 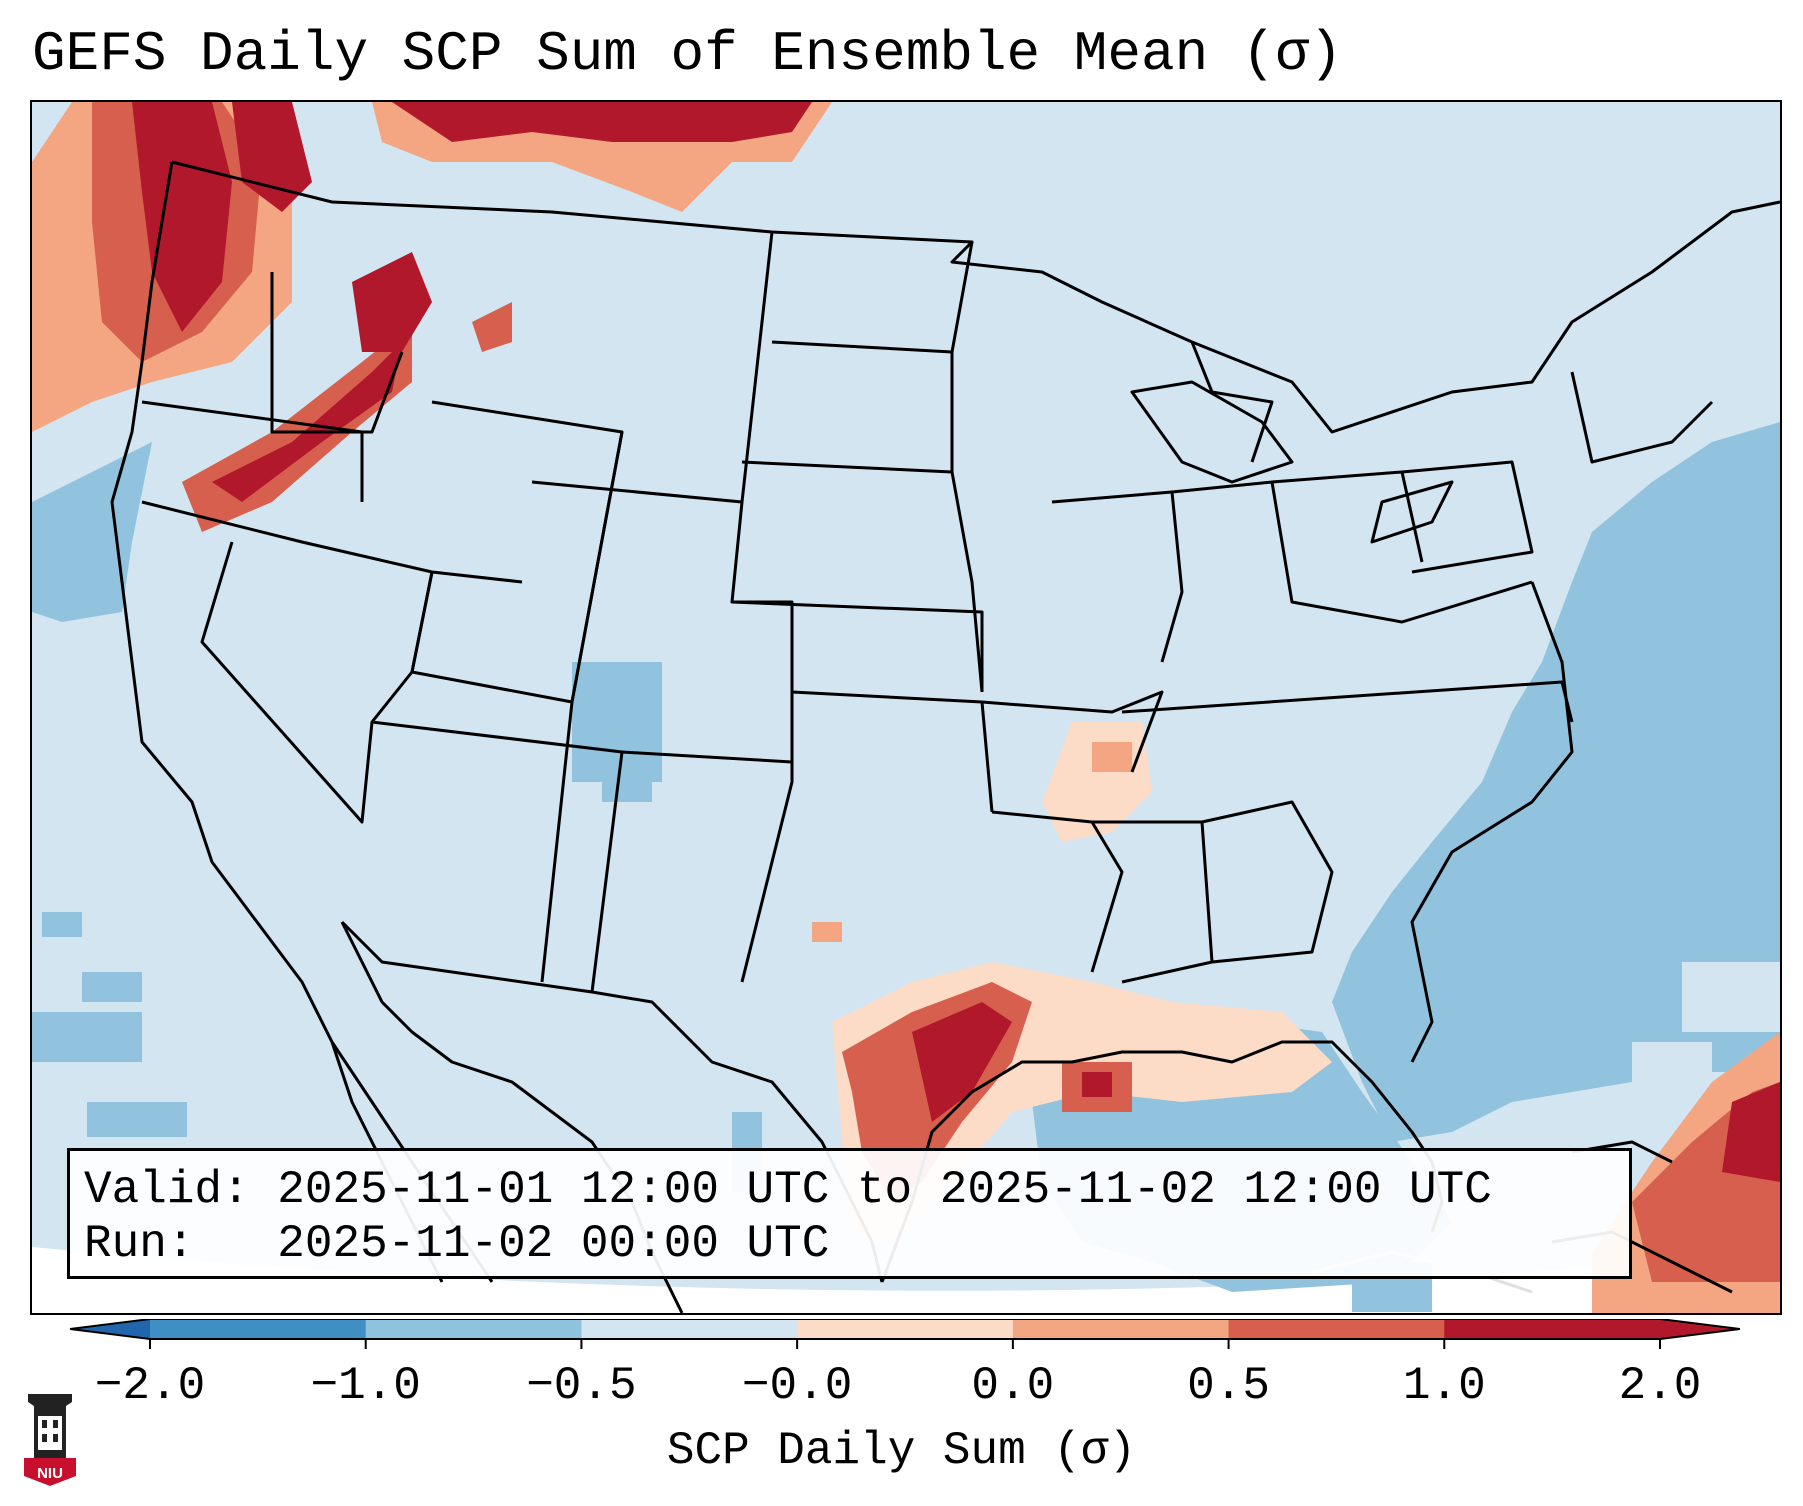 I want to click on niu-logo: NIU, so click(x=50, y=1440).